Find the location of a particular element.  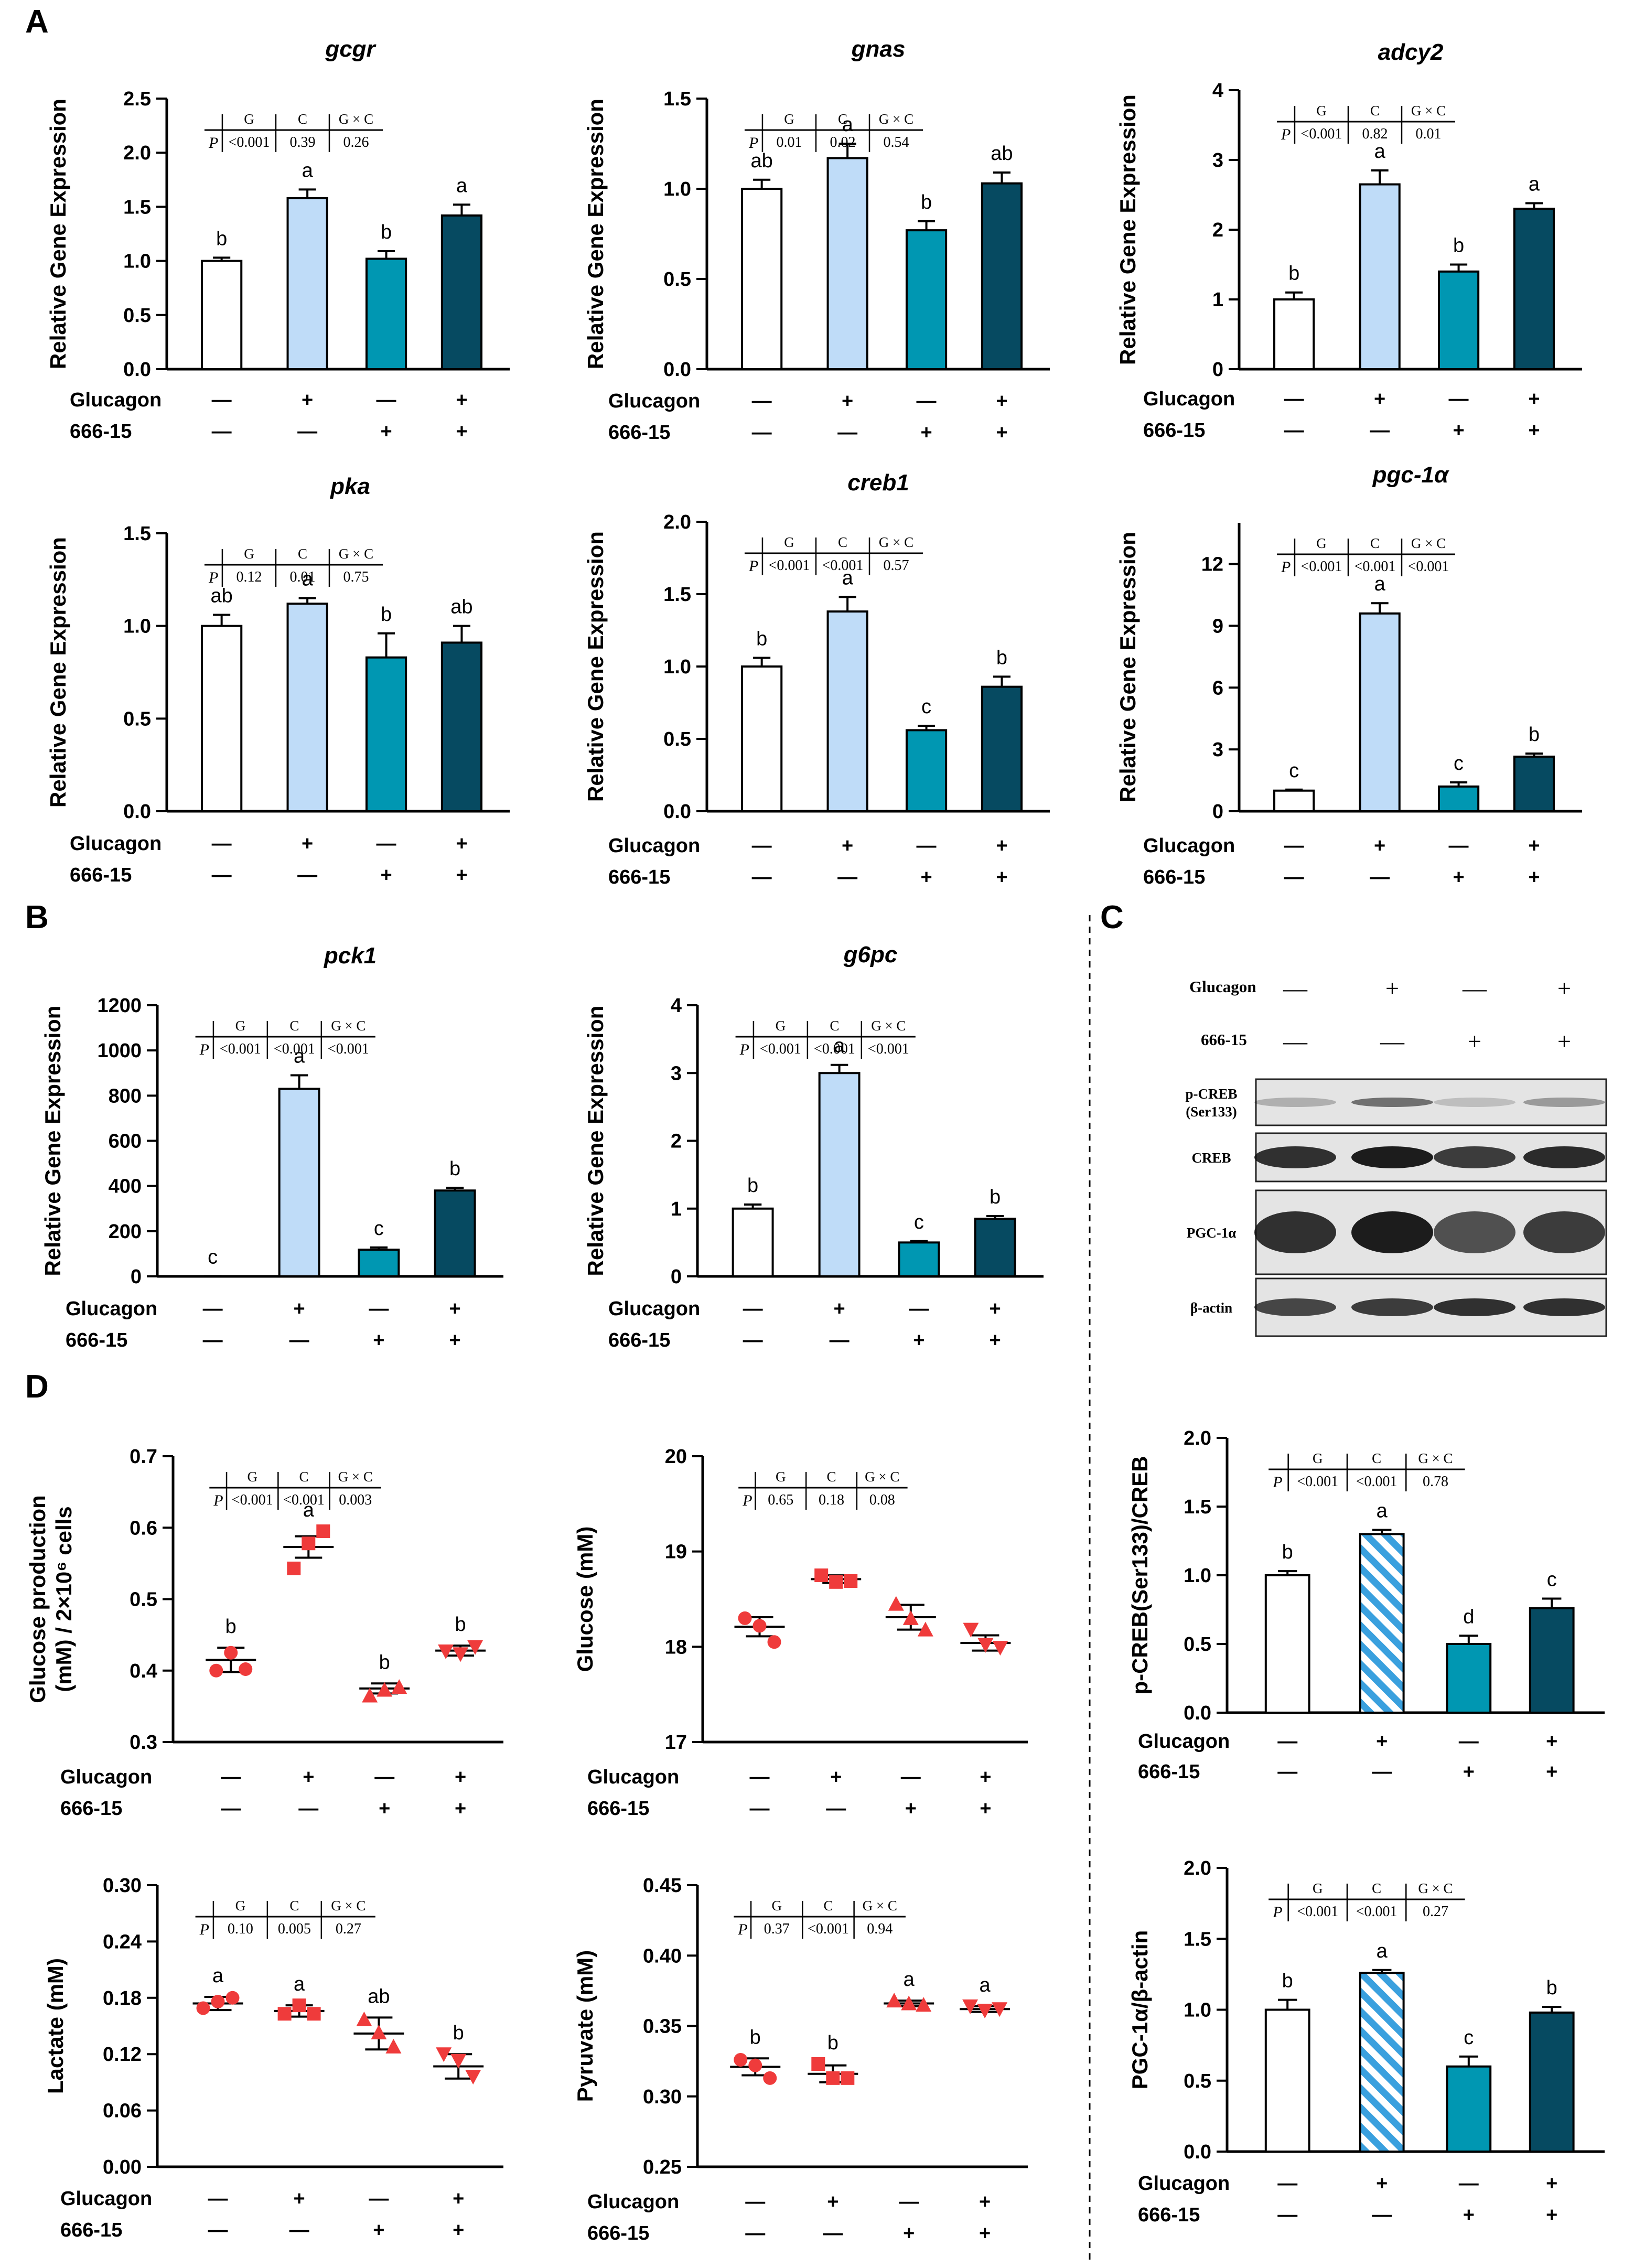

y-tick-label: 0.30 is located at coordinates (123, 1886).